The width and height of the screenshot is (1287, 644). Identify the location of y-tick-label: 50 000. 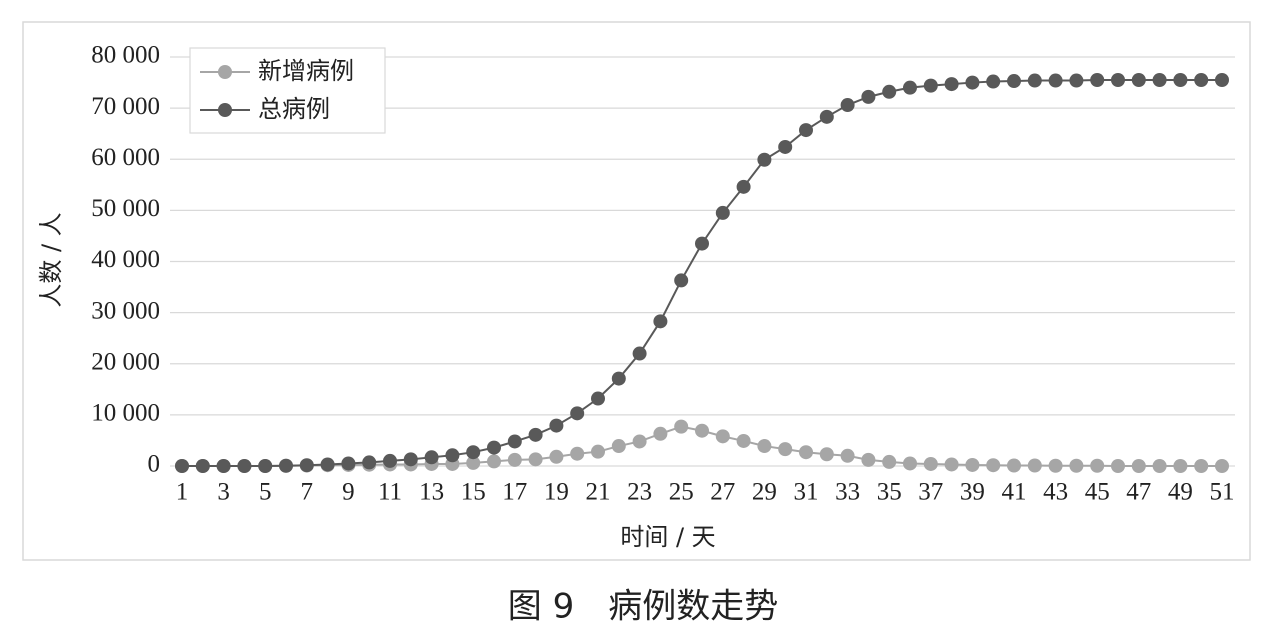
(125, 208).